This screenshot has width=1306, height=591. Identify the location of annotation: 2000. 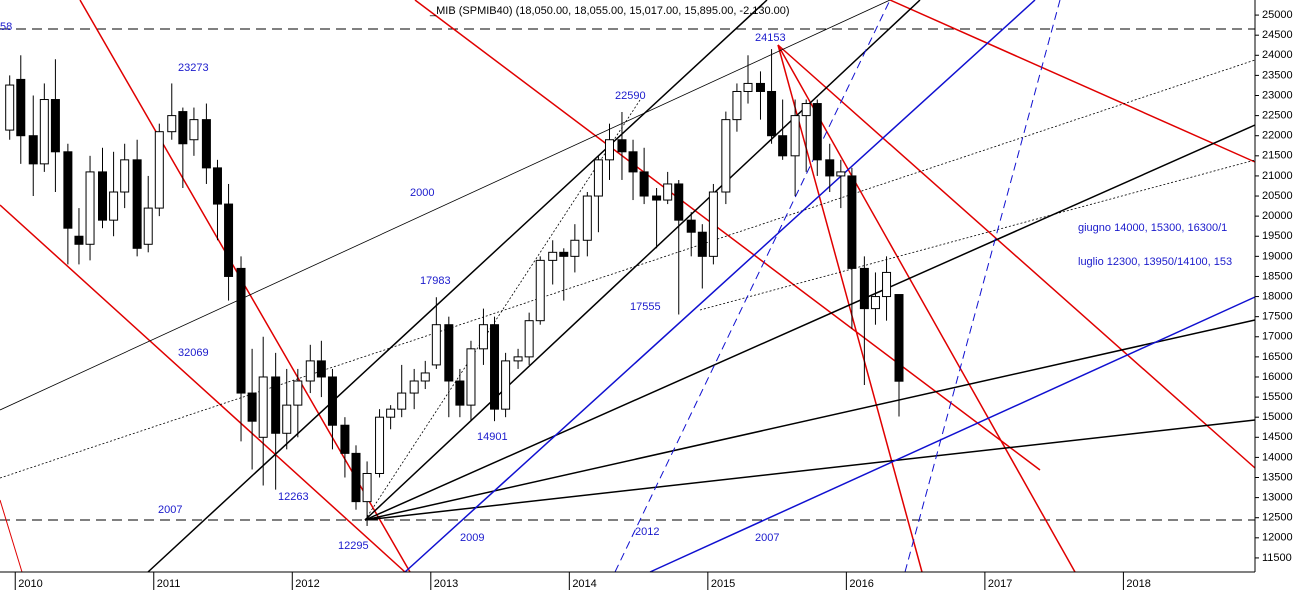
(422, 193).